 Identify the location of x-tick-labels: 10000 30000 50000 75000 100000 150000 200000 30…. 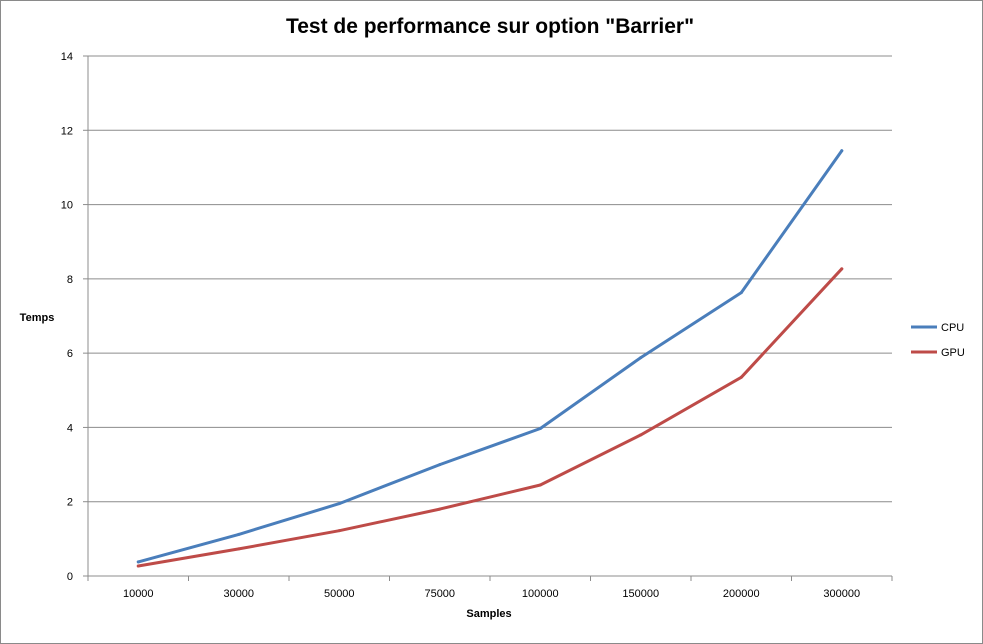
(491, 594).